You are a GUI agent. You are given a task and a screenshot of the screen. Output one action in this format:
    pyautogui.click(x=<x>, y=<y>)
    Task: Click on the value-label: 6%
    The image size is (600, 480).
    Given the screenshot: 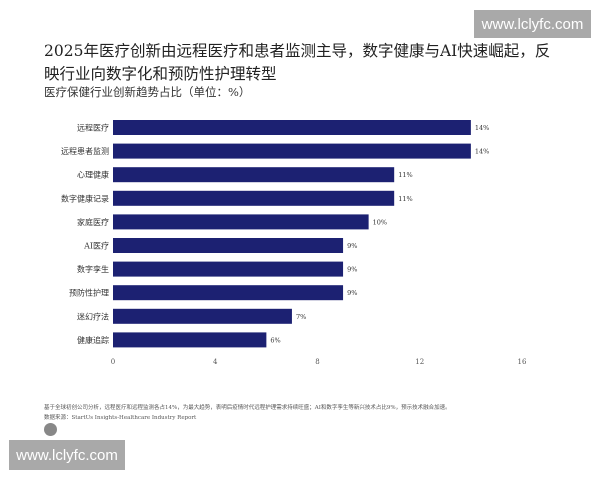 What is the action you would take?
    pyautogui.click(x=275, y=340)
    